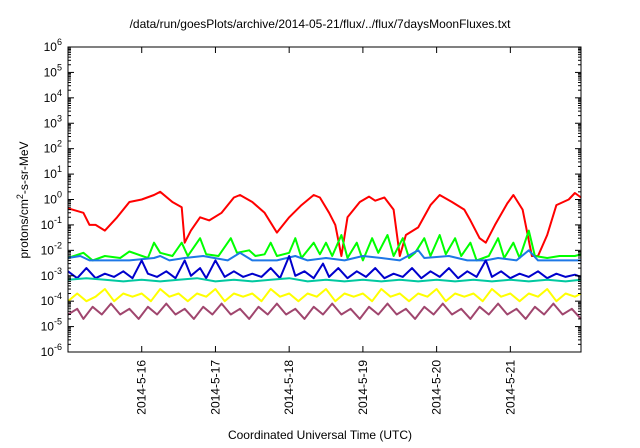  Describe the element at coordinates (51, 299) in the screenshot. I see `y-tick-label: 10⁻⁴` at that location.